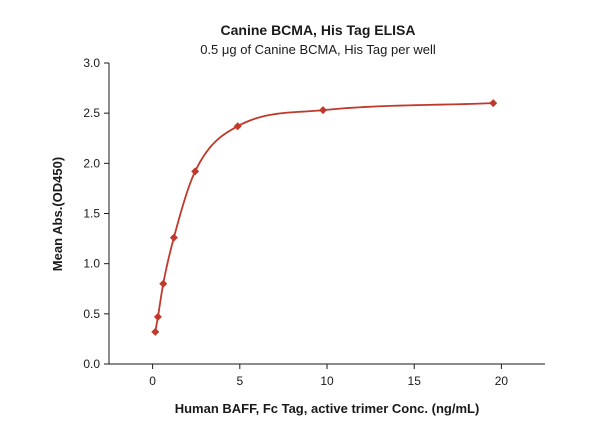 This screenshot has width=599, height=428. What do you see at coordinates (91, 364) in the screenshot?
I see `y-tick-label: 0.0` at bounding box center [91, 364].